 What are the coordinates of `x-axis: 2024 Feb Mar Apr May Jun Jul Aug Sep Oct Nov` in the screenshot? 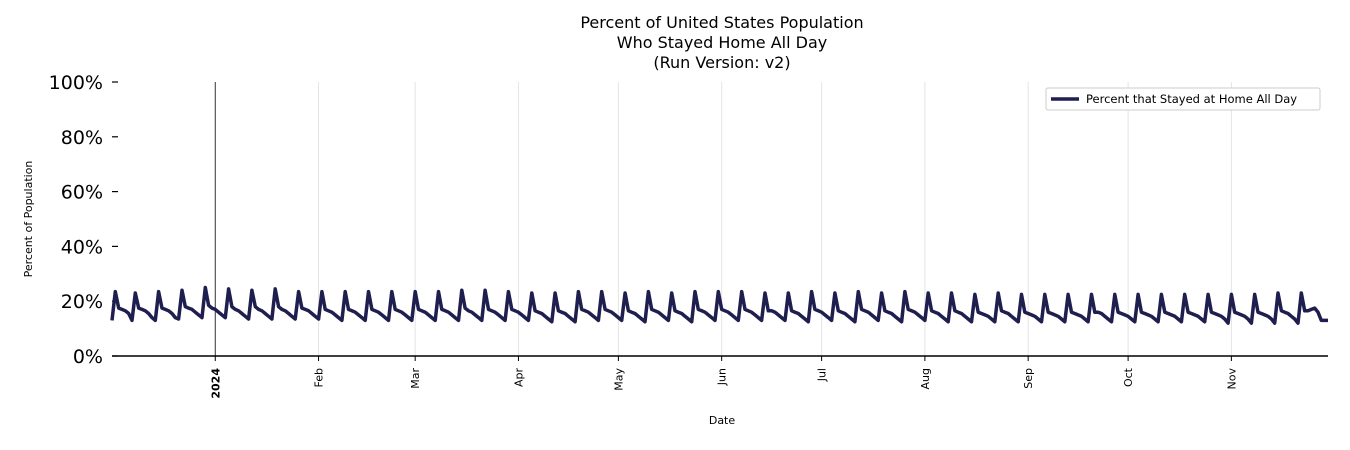 It's located at (723, 377).